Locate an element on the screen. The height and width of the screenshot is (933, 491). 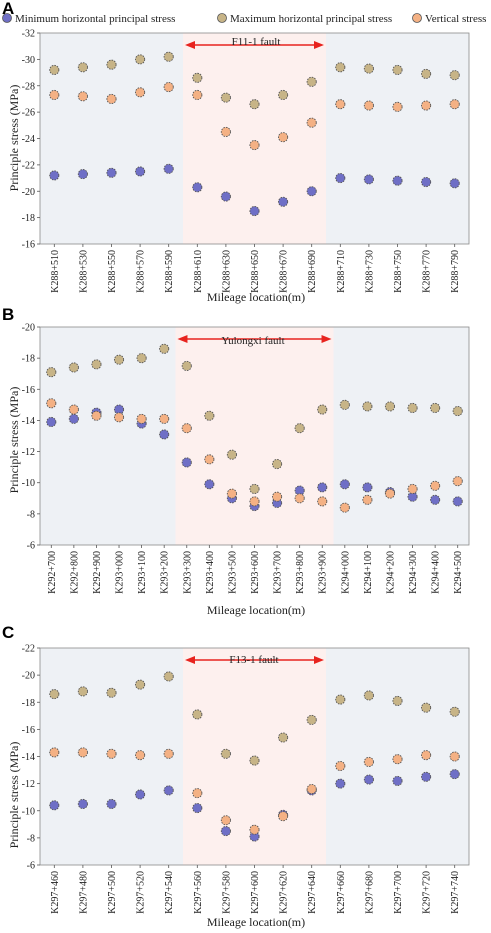
legend-marker-vert is located at coordinates (417, 18).